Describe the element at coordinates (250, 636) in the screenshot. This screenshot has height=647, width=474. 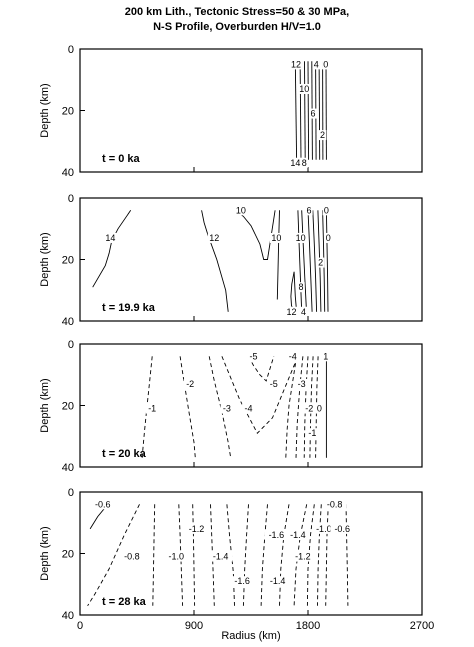
I see `x-axis-label: Radius (km)` at that location.